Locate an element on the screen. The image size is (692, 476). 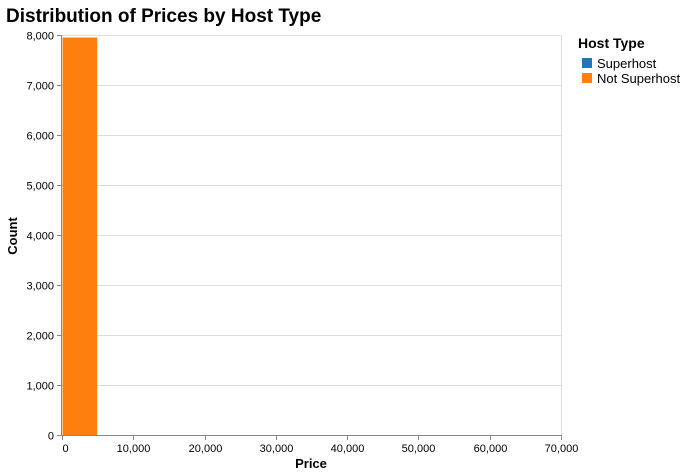
legend-label: Not Superhost is located at coordinates (638, 78).